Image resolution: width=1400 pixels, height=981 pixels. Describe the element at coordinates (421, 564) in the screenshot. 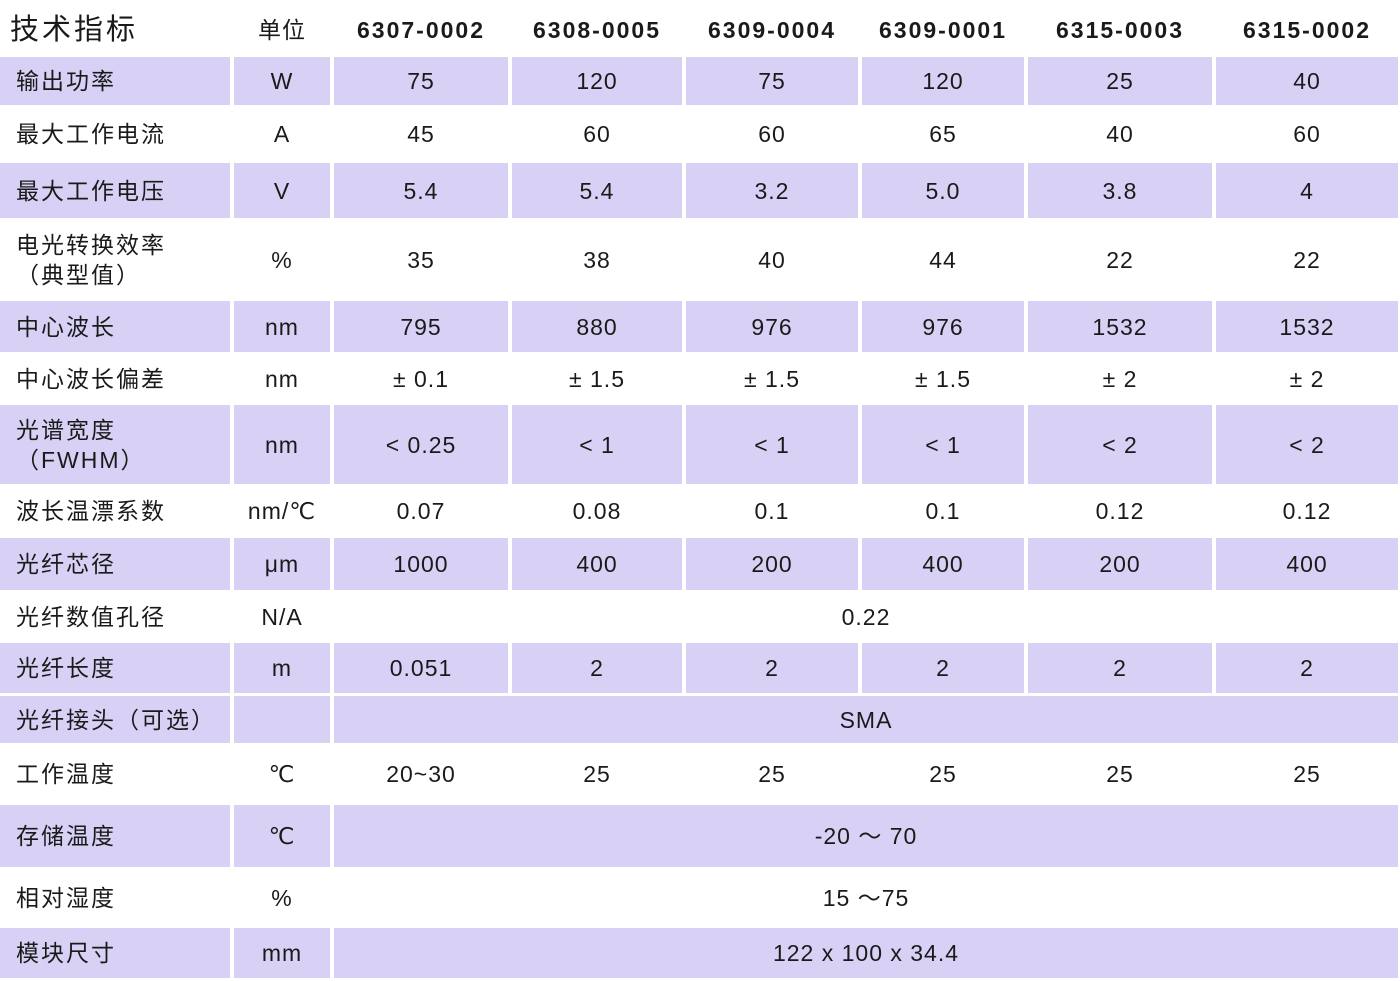

I see `value-cell: 1000` at that location.